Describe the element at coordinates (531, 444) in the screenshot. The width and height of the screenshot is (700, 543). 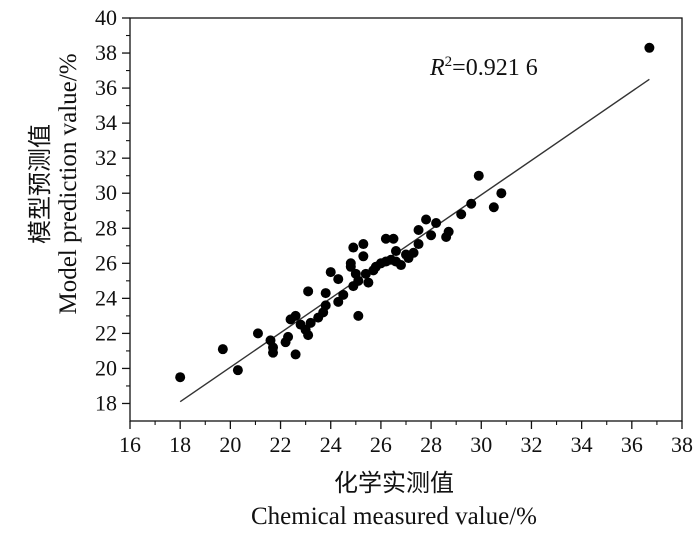
I see `x-tick-label: 32` at that location.